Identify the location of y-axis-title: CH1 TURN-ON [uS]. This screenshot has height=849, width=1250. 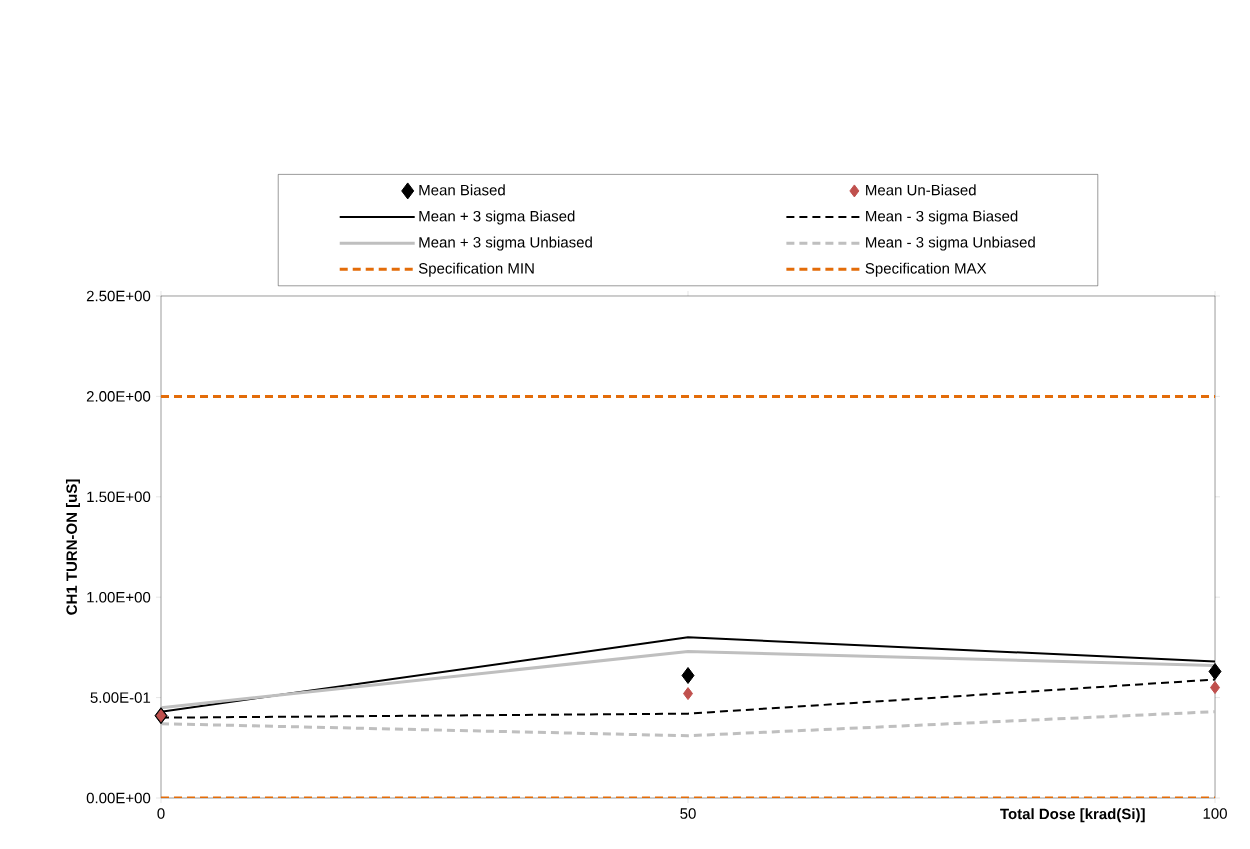
(72, 547).